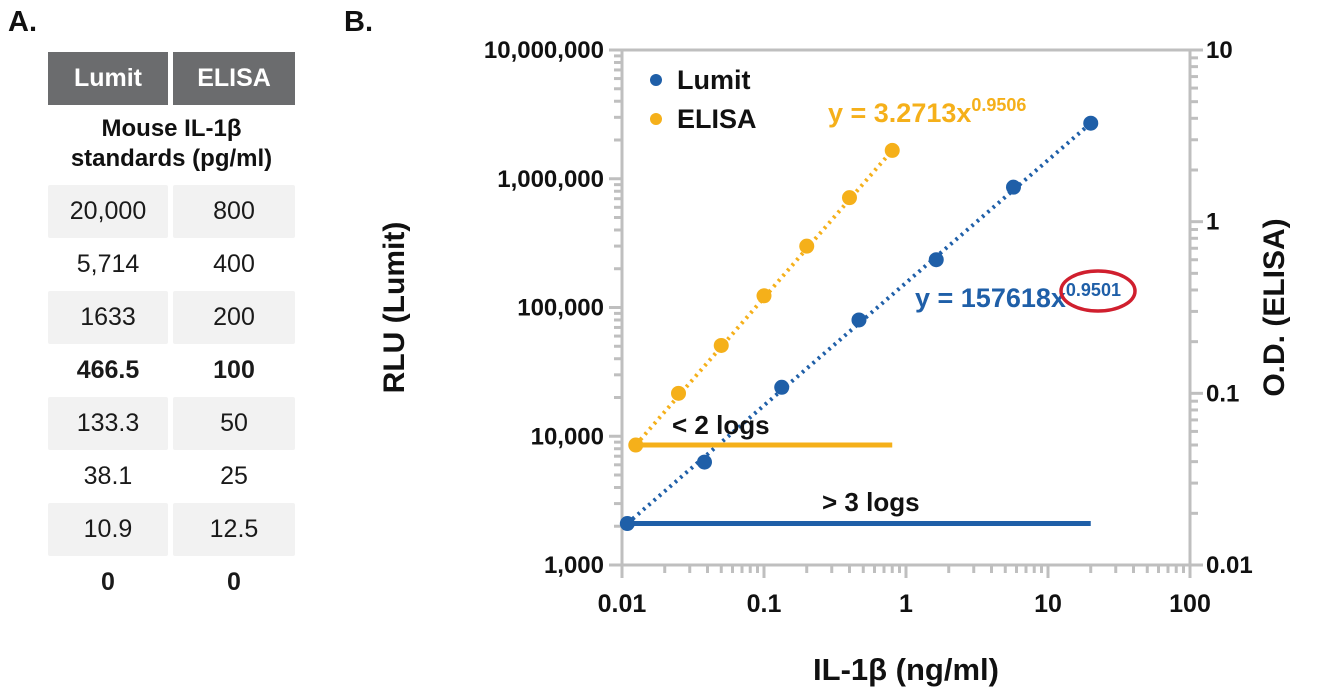 The image size is (1330, 691). What do you see at coordinates (622, 604) in the screenshot?
I see `x-tick-label: 0.01` at bounding box center [622, 604].